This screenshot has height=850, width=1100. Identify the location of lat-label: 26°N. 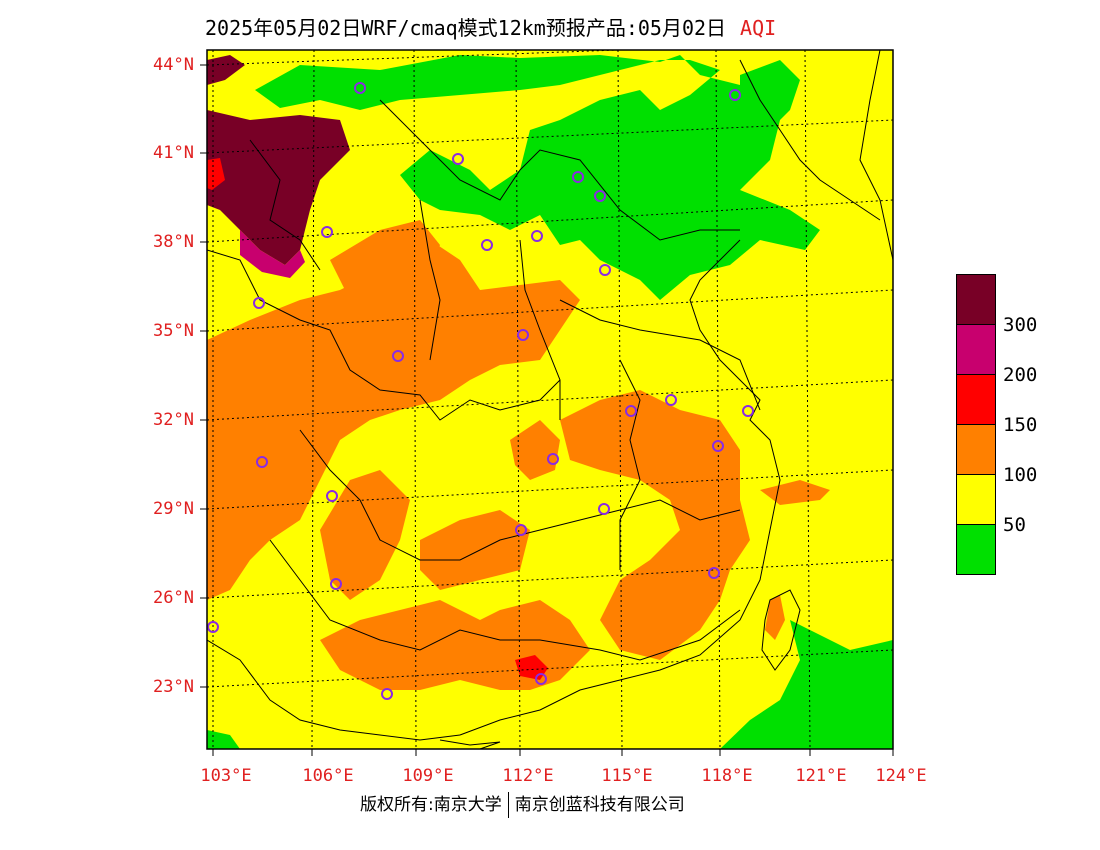
(173, 598).